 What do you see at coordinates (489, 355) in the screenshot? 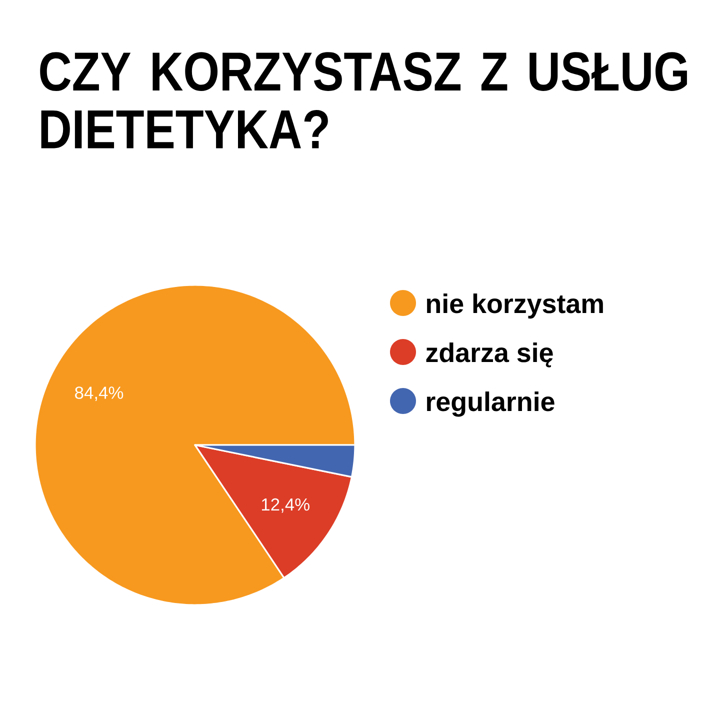
I see `legend-label: zdarza się` at bounding box center [489, 355].